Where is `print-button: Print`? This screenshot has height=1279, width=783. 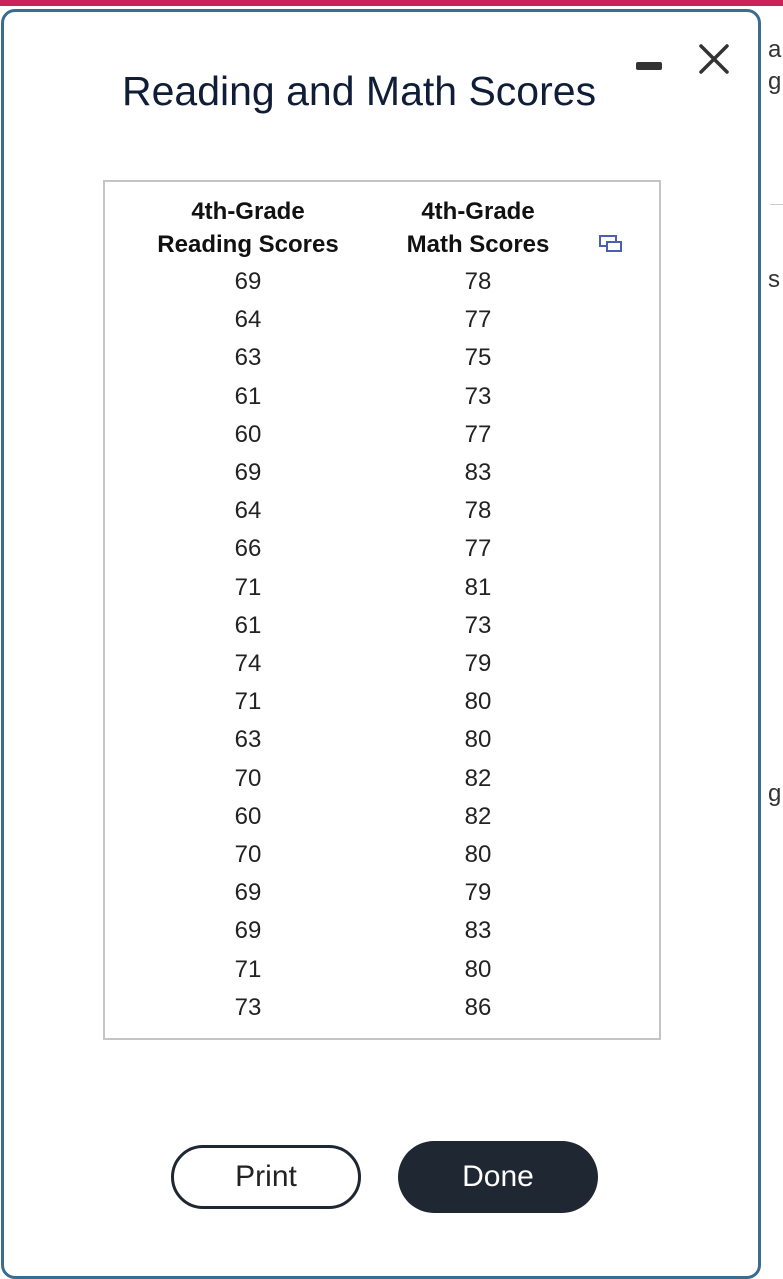 print-button: Print is located at coordinates (266, 1177).